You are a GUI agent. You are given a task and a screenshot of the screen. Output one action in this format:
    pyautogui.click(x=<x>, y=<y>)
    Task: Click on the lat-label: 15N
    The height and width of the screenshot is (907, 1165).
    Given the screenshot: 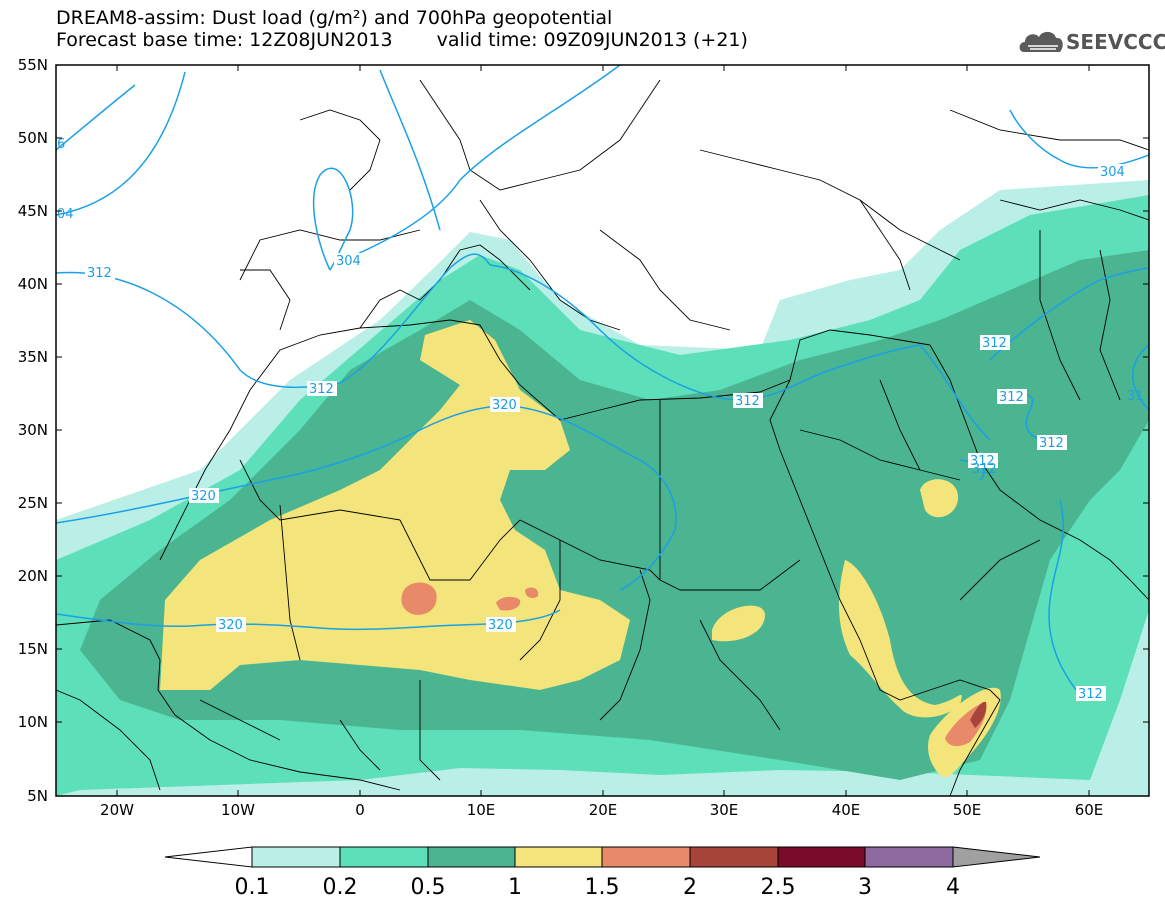 What is the action you would take?
    pyautogui.click(x=33, y=649)
    